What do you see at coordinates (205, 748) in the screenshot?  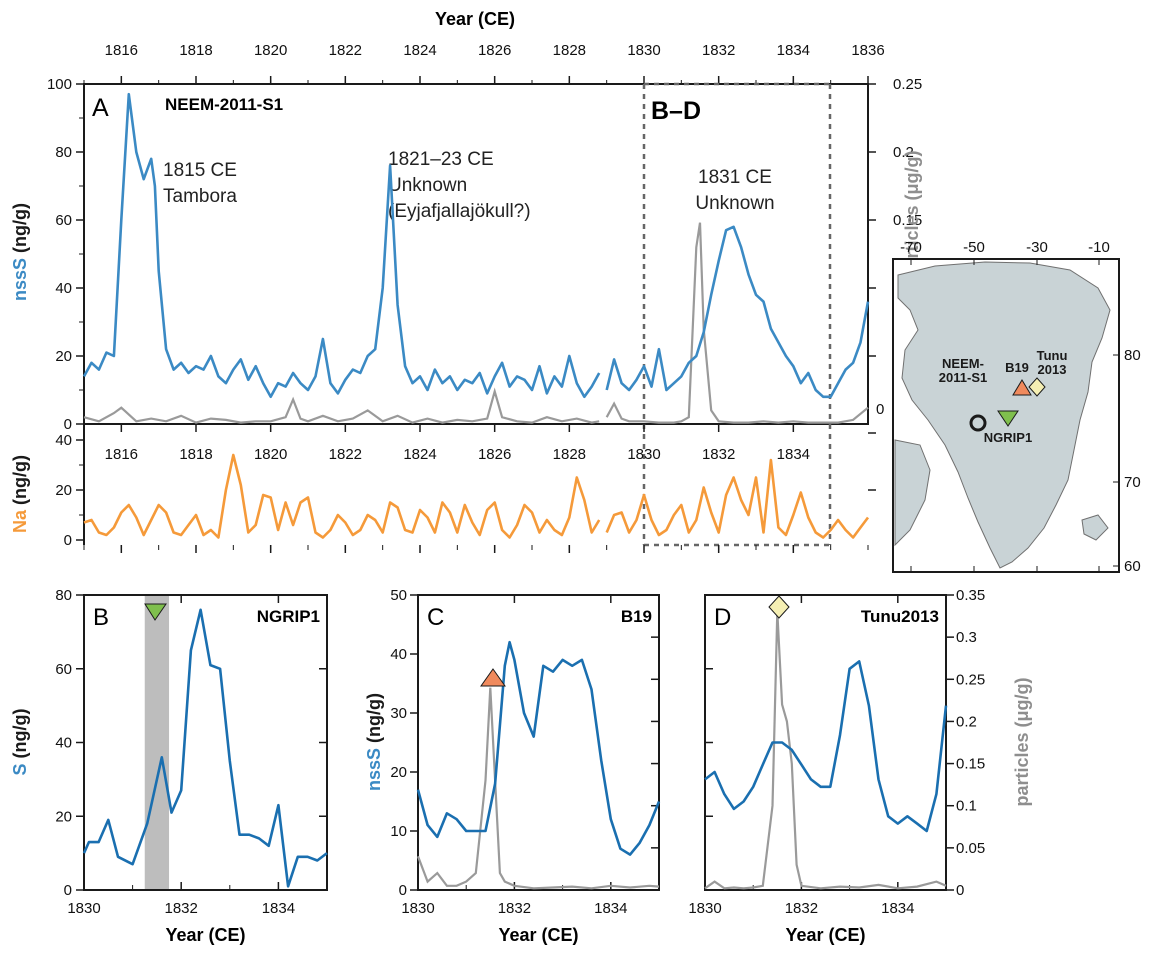 I see `s-line` at bounding box center [205, 748].